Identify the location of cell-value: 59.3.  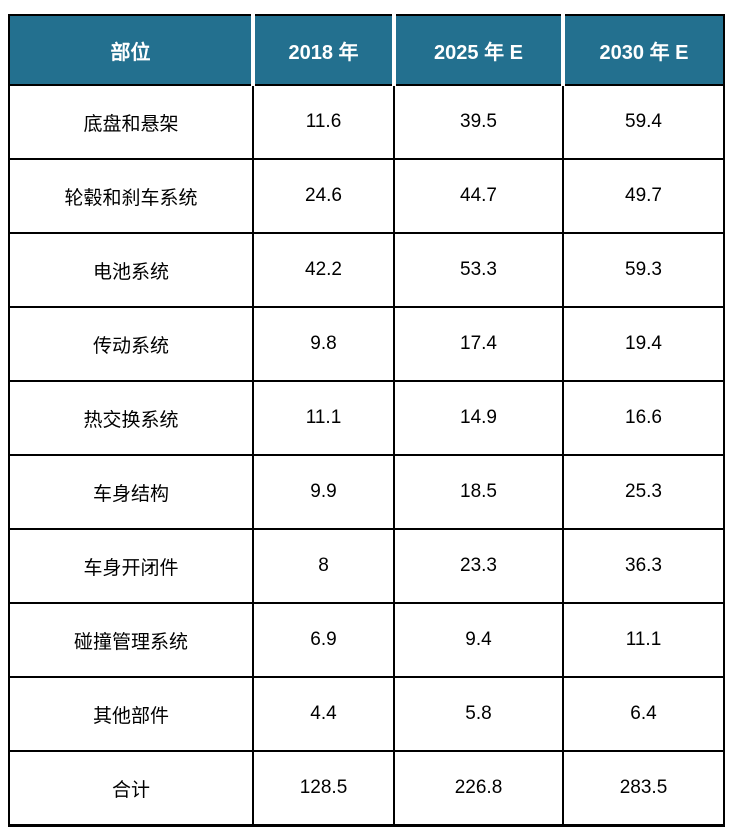
(643, 270).